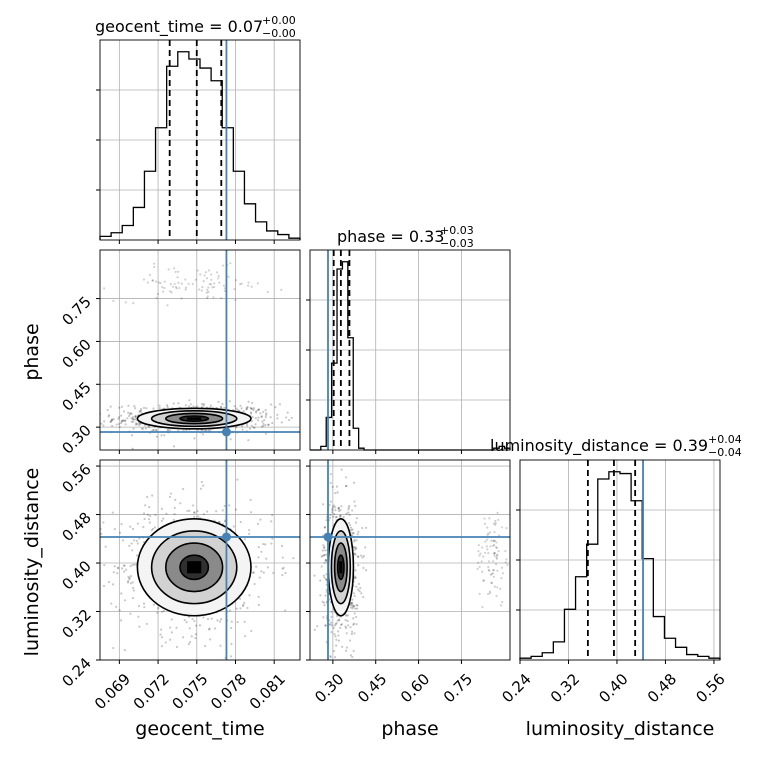 This screenshot has height=760, width=760. I want to click on histogram-step, so click(620, 565).